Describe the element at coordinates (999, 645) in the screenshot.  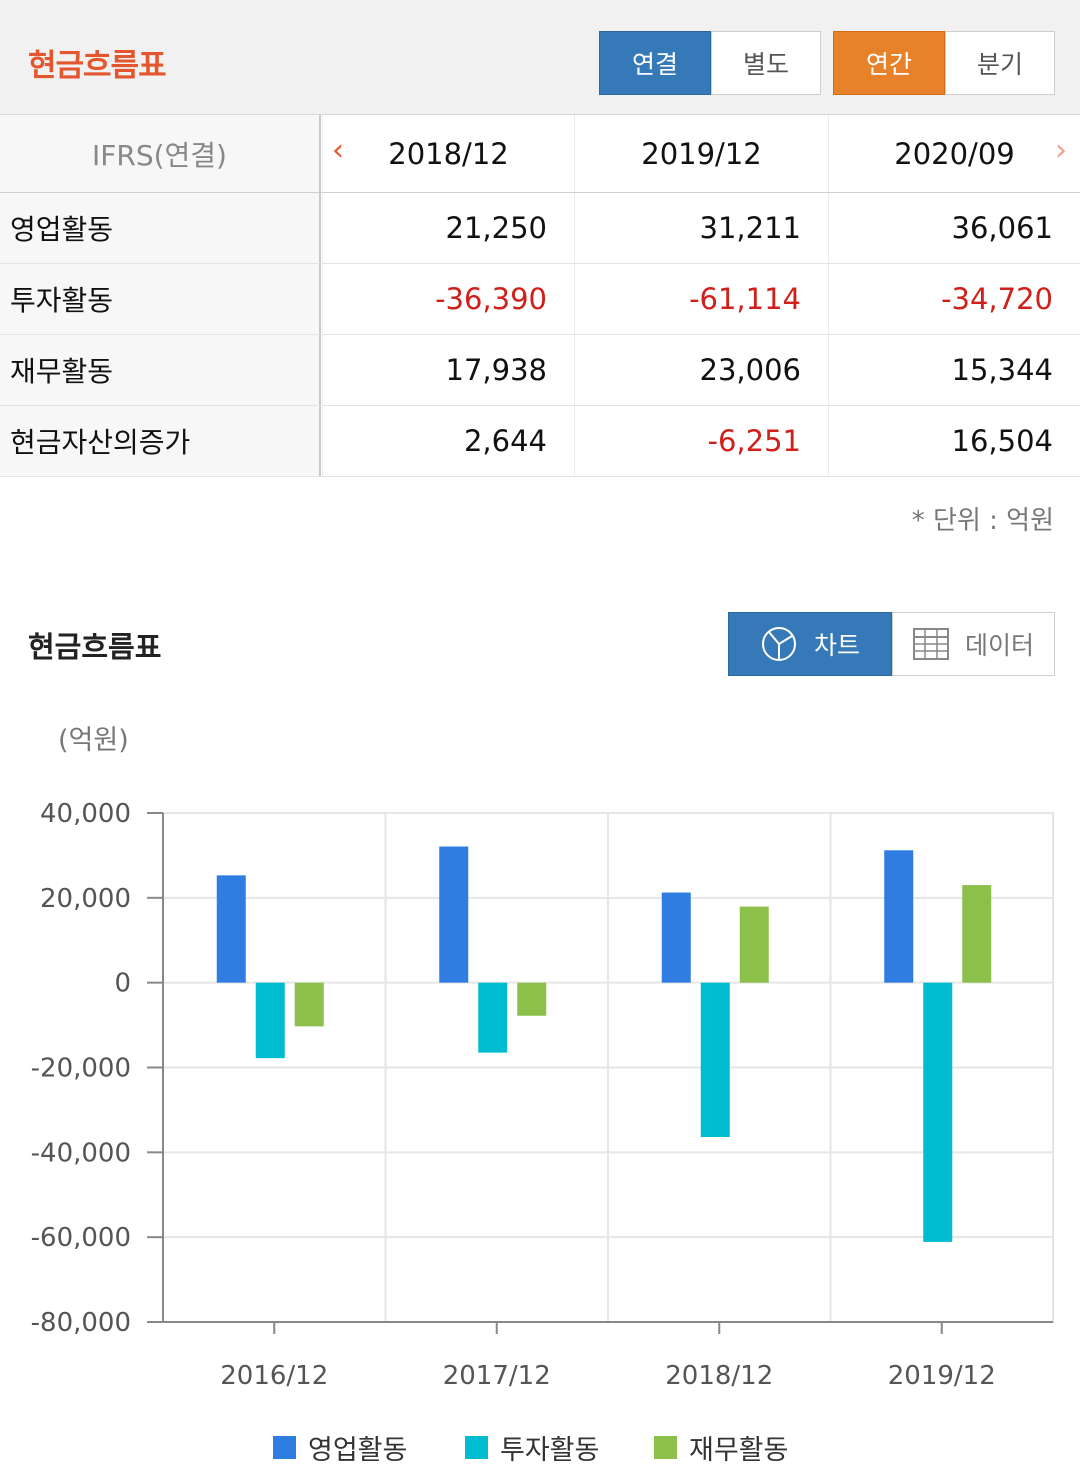
I see `data-tab-label: 데이터` at that location.